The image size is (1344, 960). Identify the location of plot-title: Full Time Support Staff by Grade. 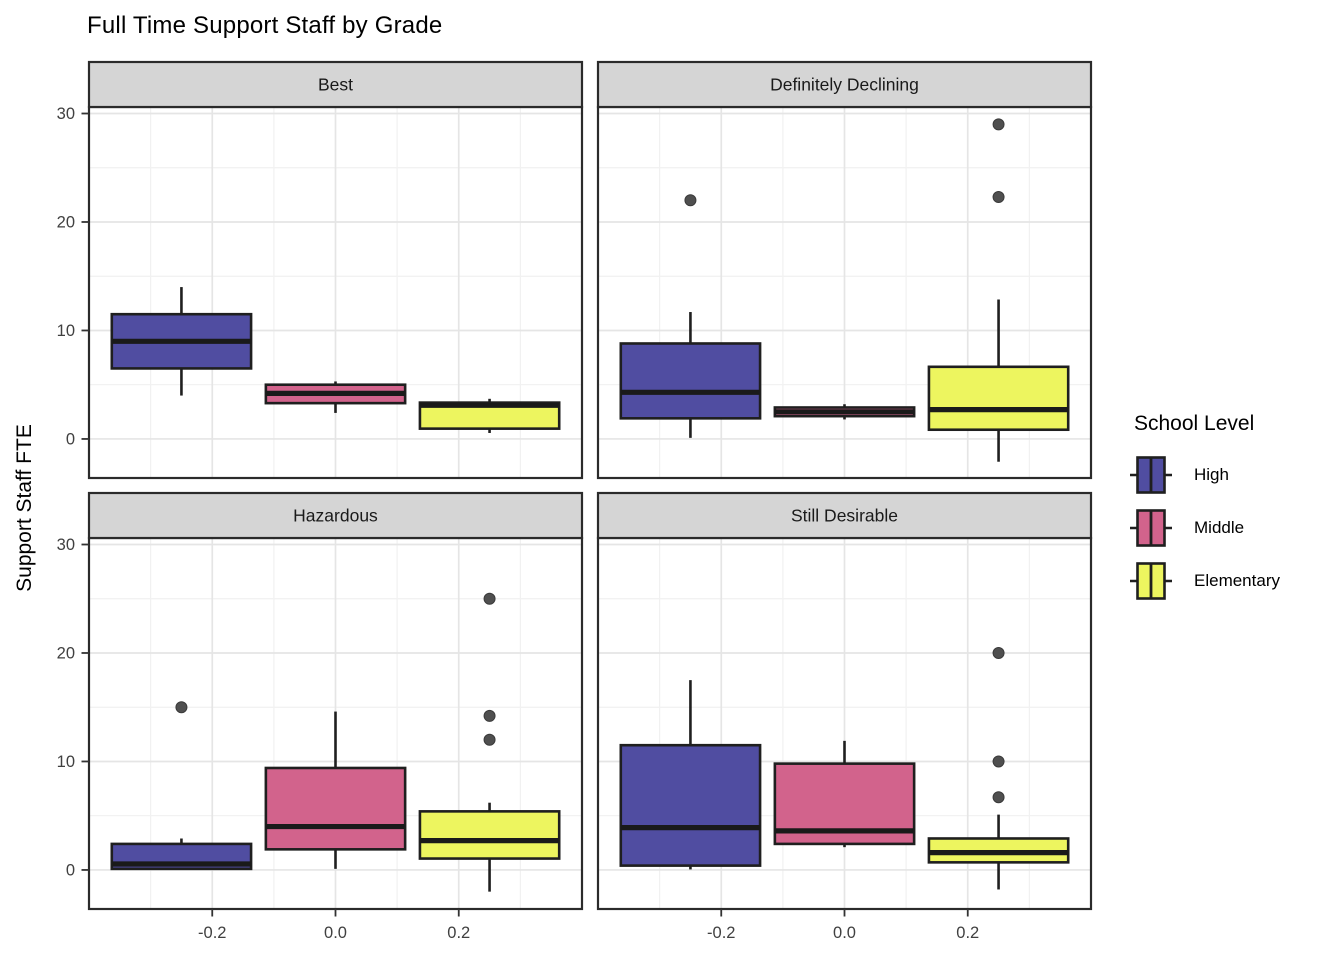
(265, 25).